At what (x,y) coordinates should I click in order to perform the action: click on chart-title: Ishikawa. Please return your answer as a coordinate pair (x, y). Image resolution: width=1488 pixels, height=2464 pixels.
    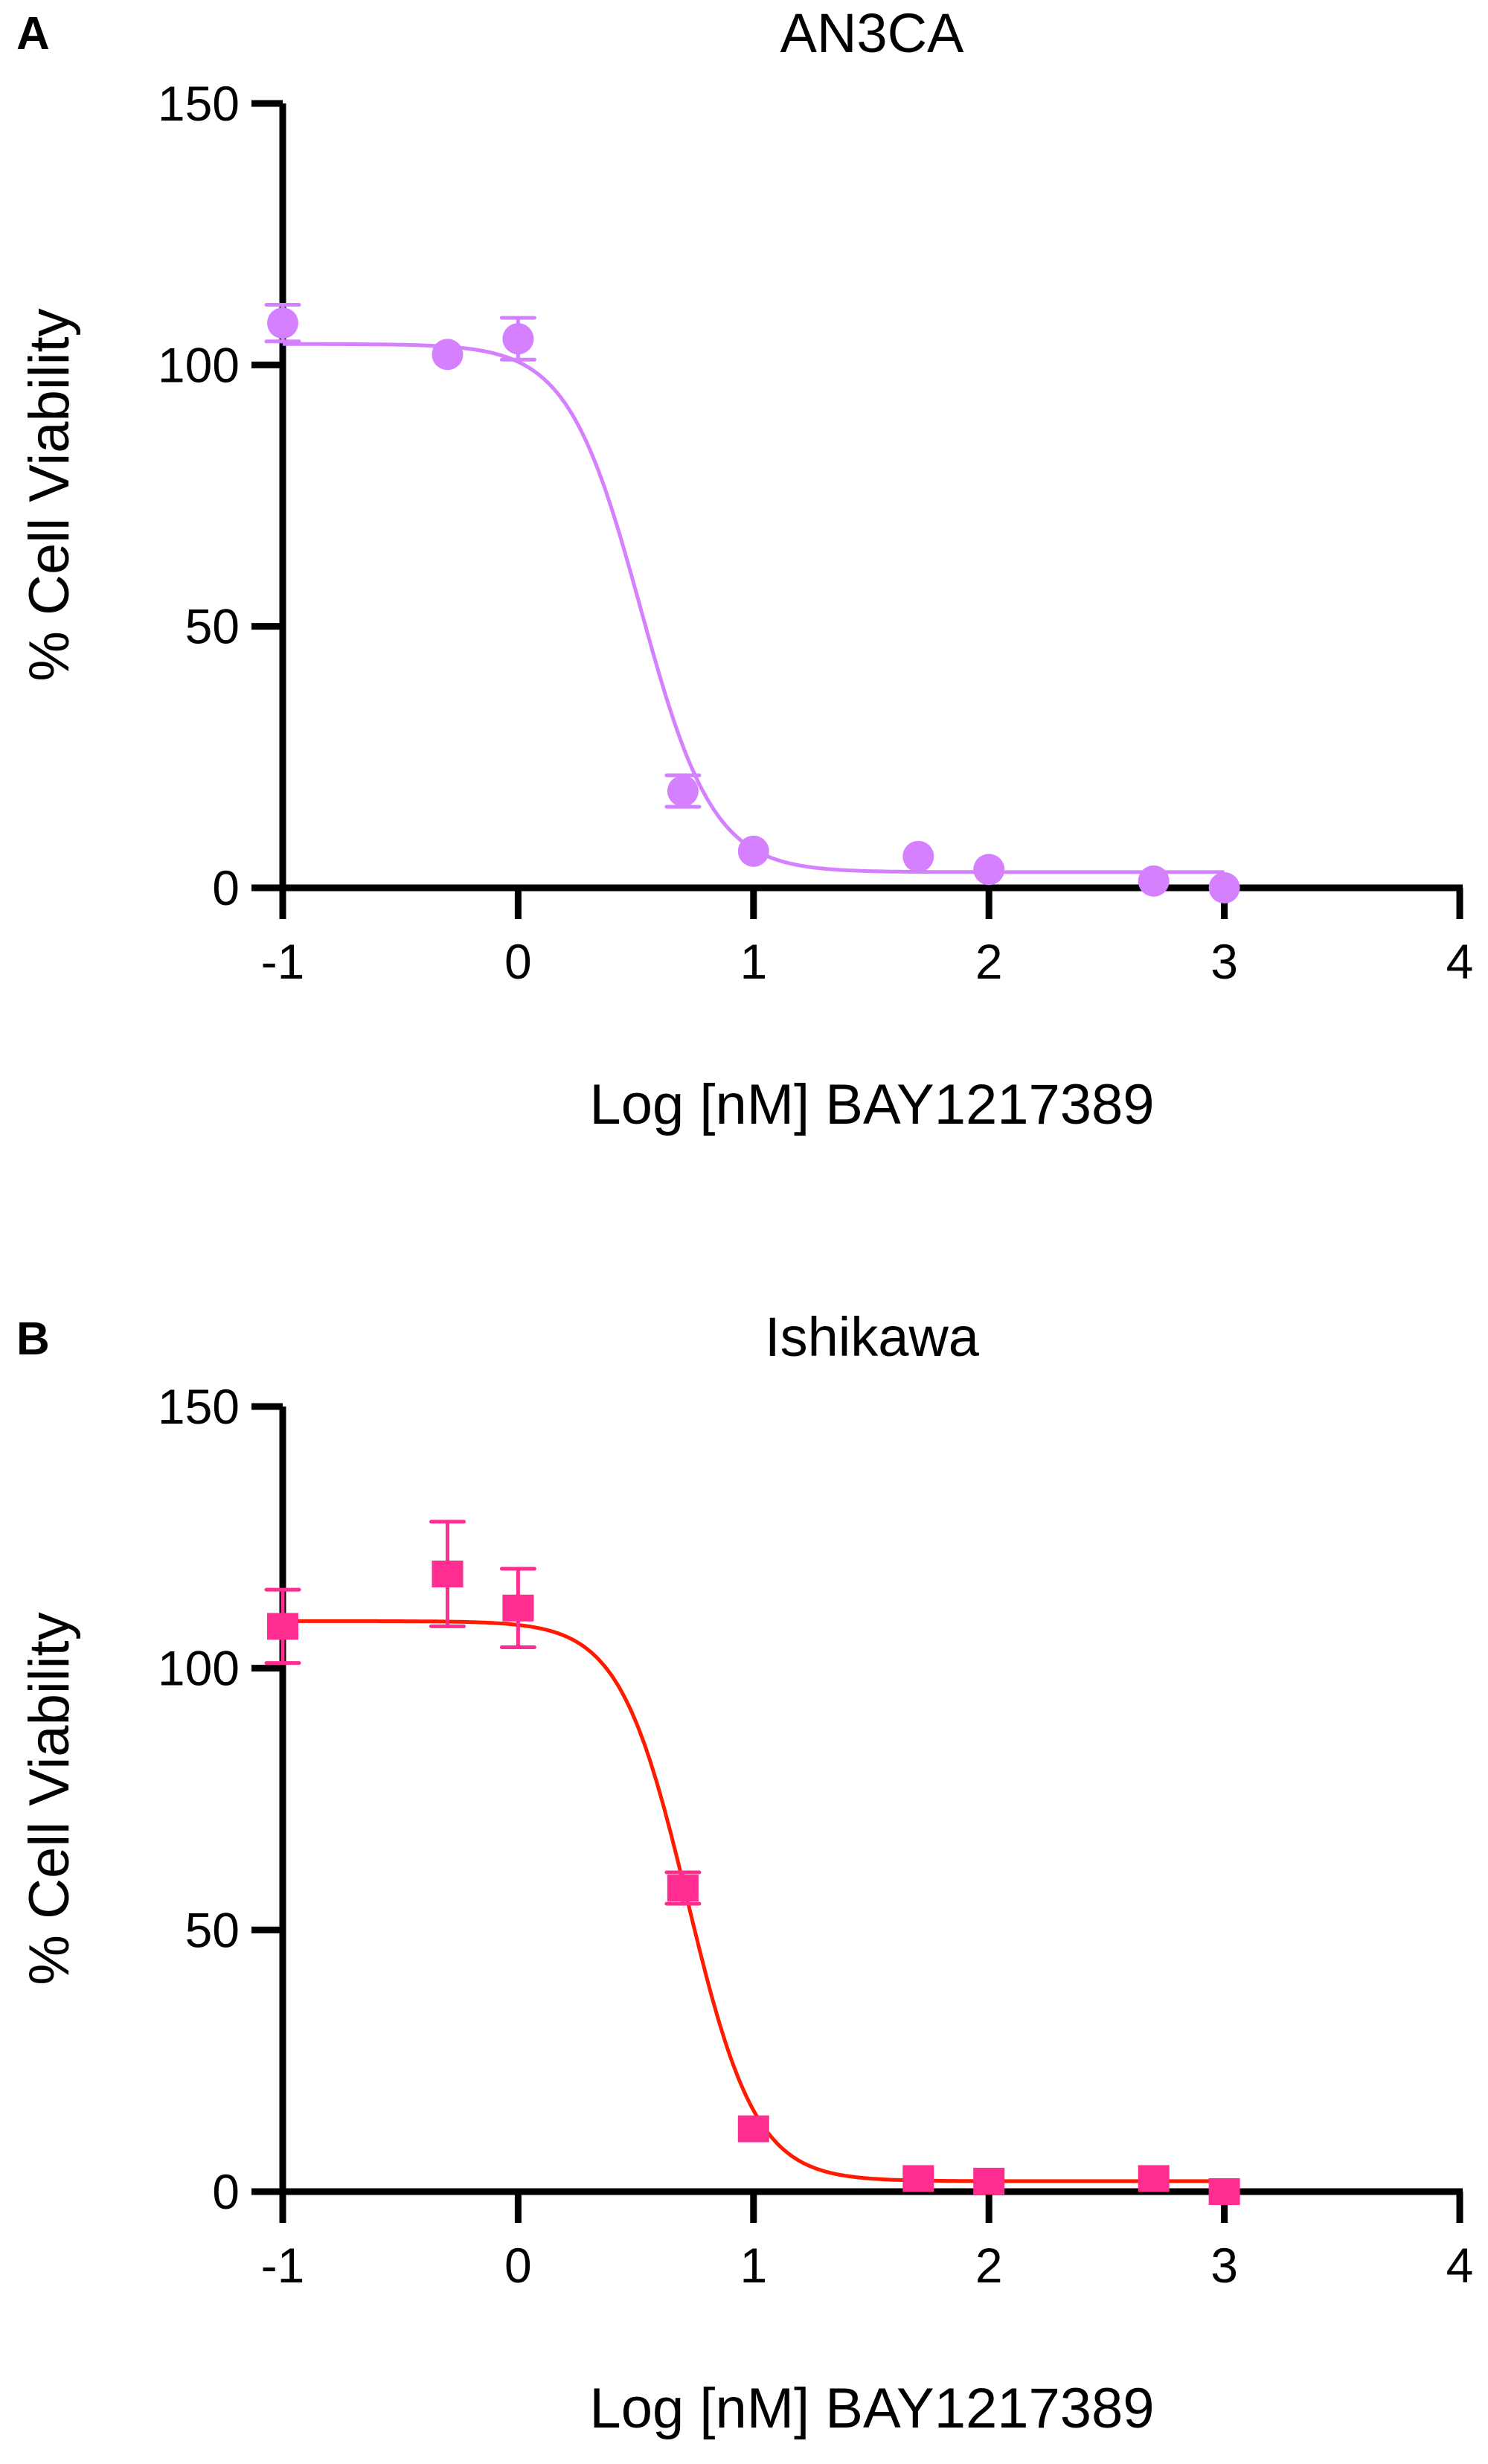
    Looking at the image, I should click on (872, 1337).